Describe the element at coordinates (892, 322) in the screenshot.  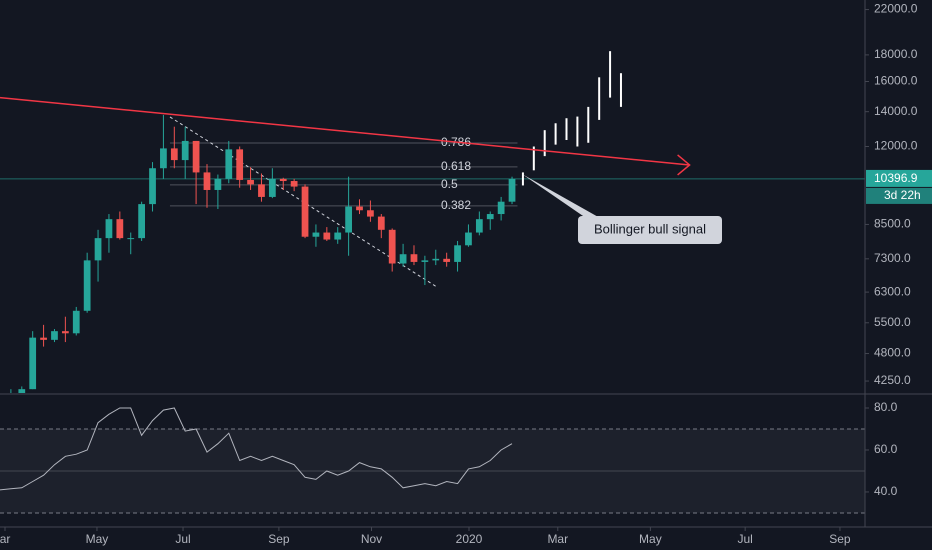
I see `y-tick-label: 5500.0` at that location.